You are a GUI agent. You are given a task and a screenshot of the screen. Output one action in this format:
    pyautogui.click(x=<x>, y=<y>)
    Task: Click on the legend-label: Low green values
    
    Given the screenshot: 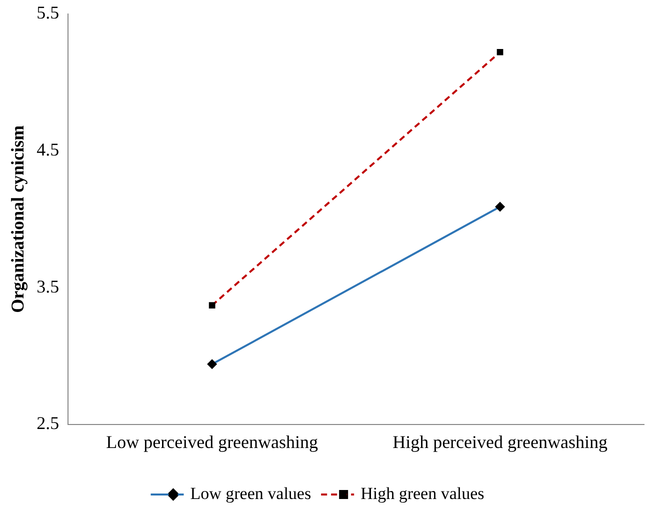 What is the action you would take?
    pyautogui.click(x=251, y=493)
    